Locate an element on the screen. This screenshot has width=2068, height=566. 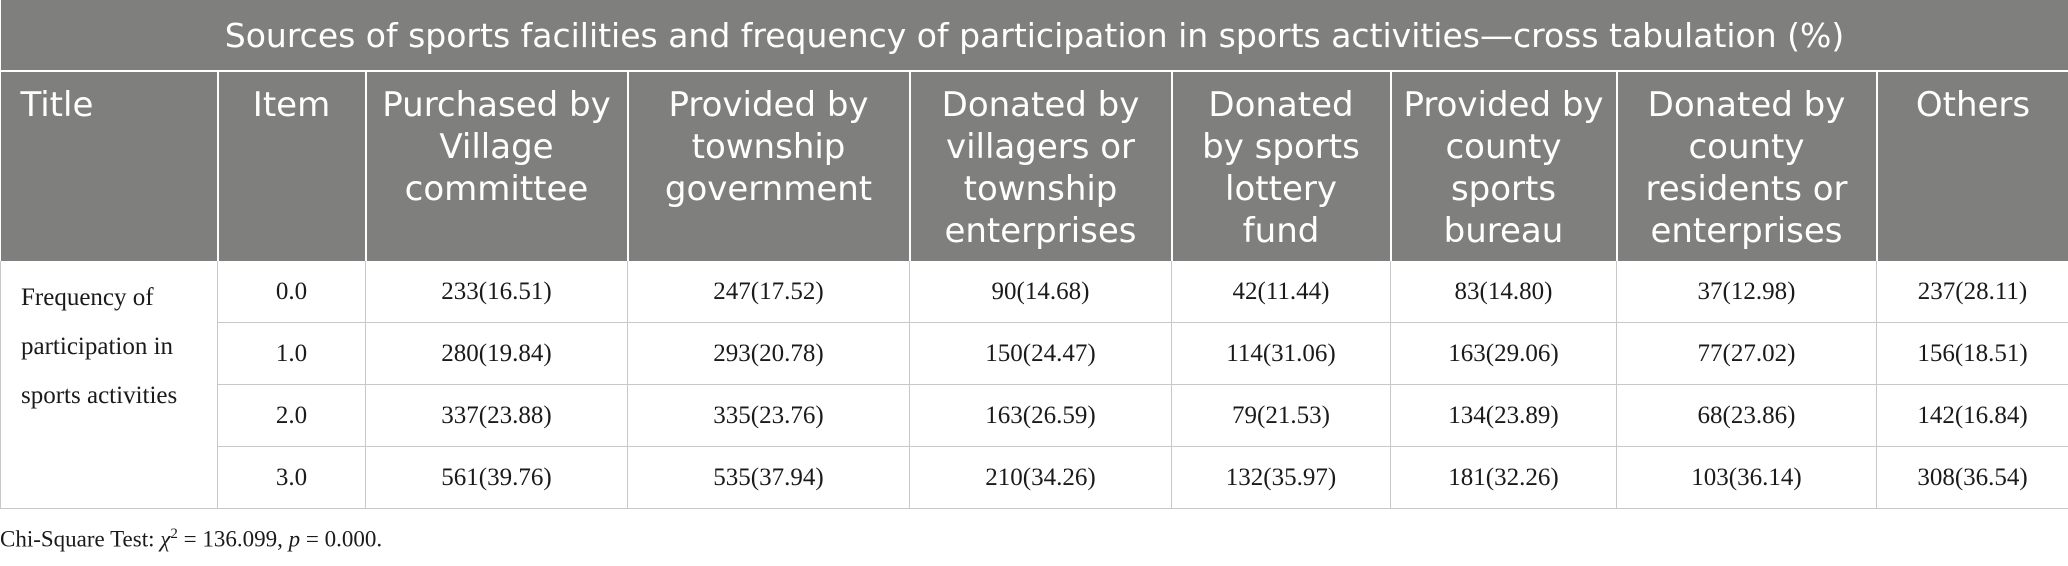
table-cell: 163(29.06) is located at coordinates (1503, 353).